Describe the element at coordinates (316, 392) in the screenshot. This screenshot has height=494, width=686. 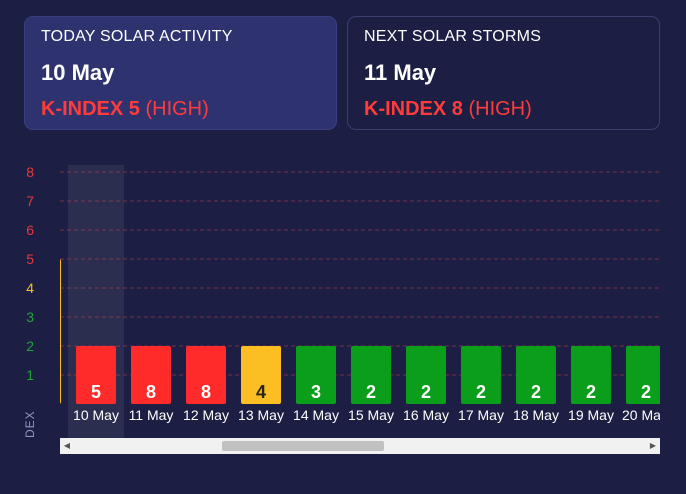
I see `bar-value-label: 3` at that location.